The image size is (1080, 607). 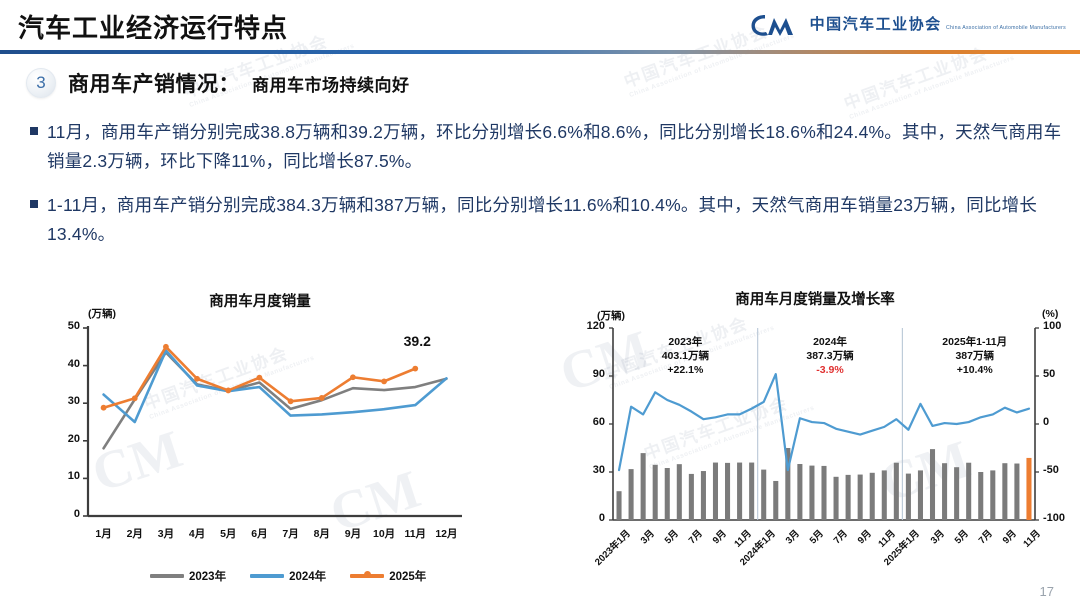 What do you see at coordinates (321, 534) in the screenshot?
I see `left-chart-xtick: 8月` at bounding box center [321, 534].